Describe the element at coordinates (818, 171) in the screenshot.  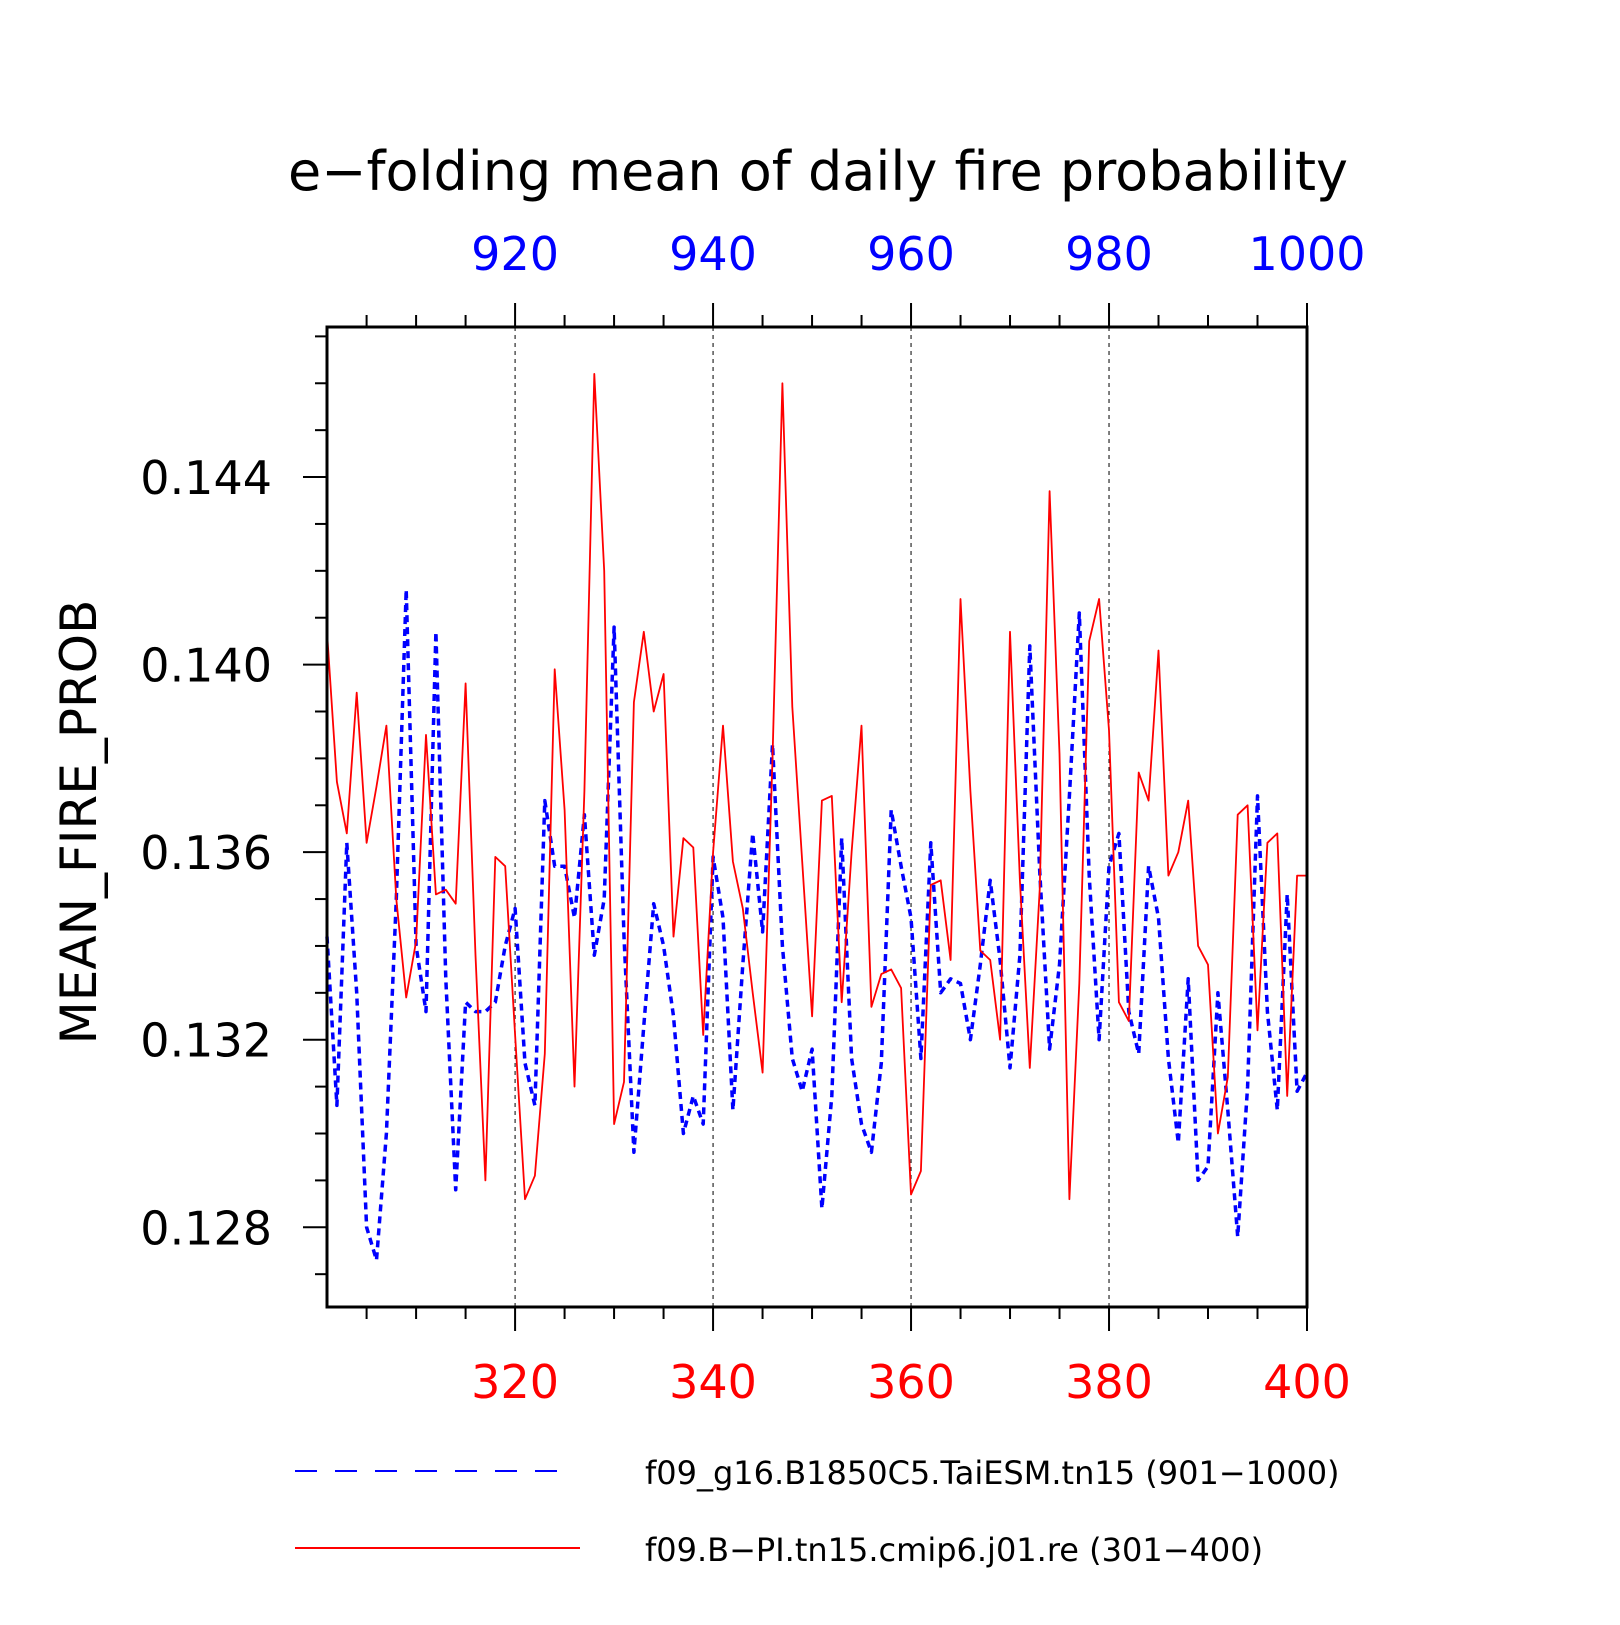
I see `chart-title: e−folding mean of daily fire probability` at that location.